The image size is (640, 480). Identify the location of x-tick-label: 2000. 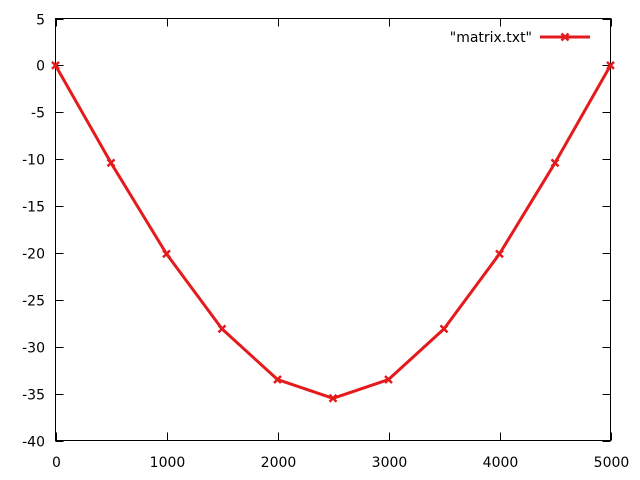
(279, 463).